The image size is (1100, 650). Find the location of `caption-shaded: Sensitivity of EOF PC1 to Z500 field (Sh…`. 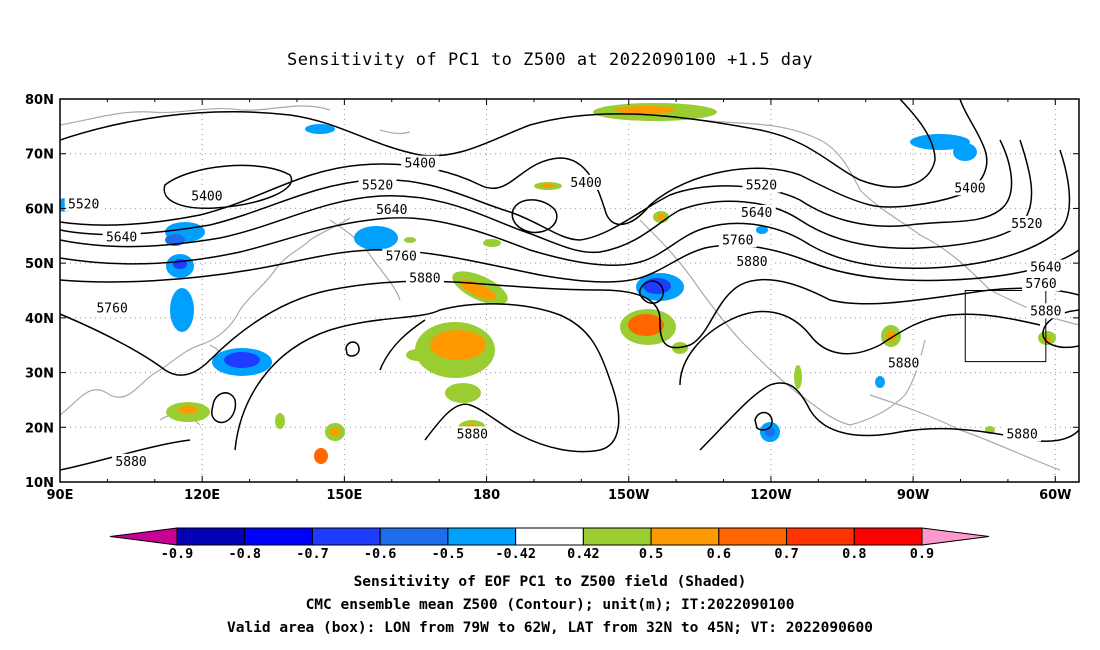

caption-shaded: Sensitivity of EOF PC1 to Z500 field (Sh… is located at coordinates (550, 582).